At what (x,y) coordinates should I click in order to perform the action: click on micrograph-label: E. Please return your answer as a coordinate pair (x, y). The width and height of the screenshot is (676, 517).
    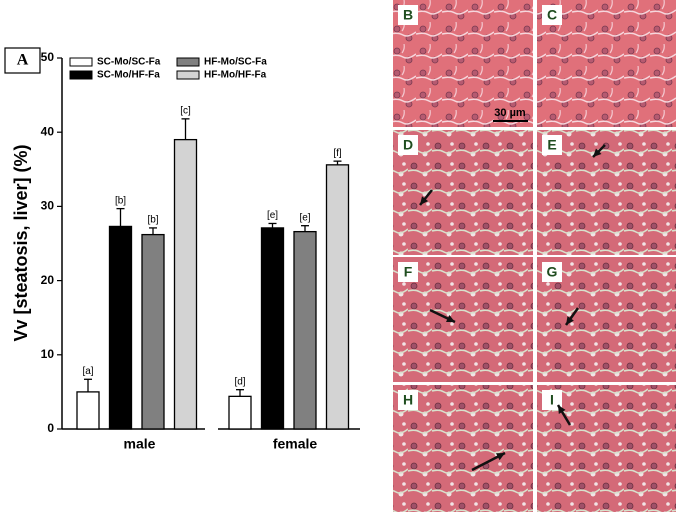
    Looking at the image, I should click on (551, 145).